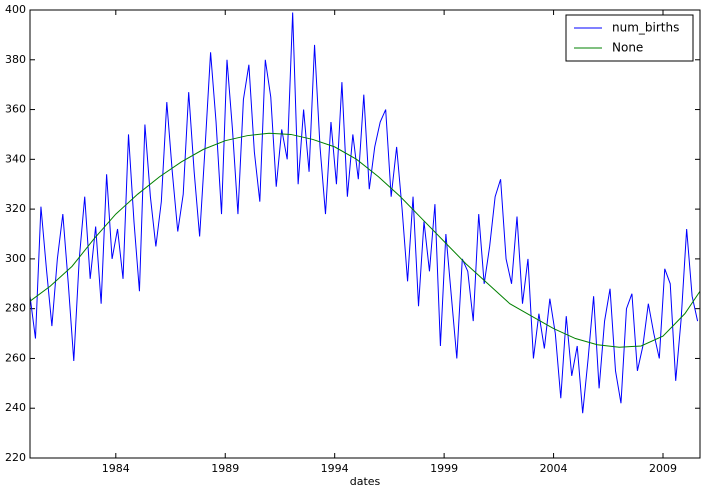 The height and width of the screenshot is (494, 707). What do you see at coordinates (627, 48) in the screenshot?
I see `legend-label: None` at bounding box center [627, 48].